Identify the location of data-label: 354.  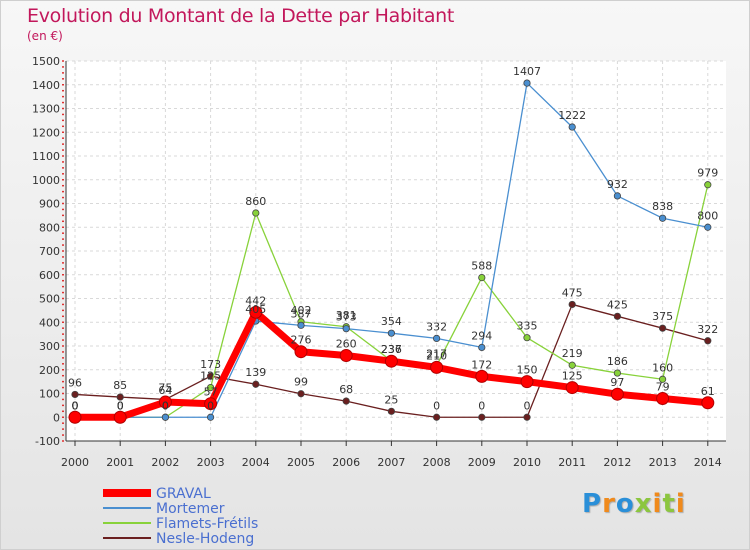
(391, 321).